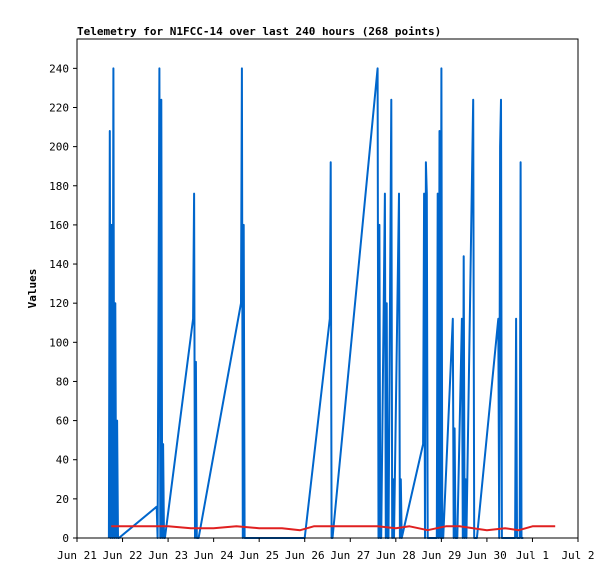 The width and height of the screenshot is (615, 579). I want to click on y-tick-label: 120, so click(59, 303).